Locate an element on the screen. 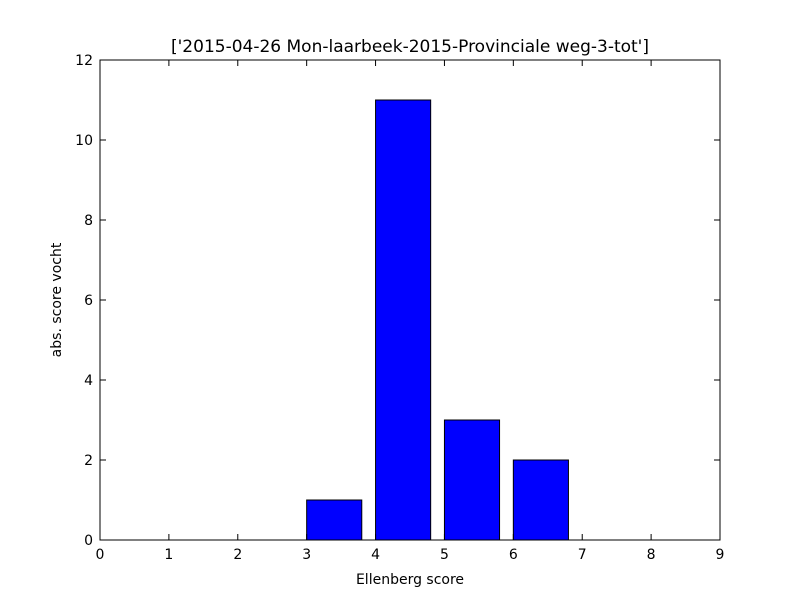 The image size is (800, 600). y-tick-label: 2 is located at coordinates (88, 461).